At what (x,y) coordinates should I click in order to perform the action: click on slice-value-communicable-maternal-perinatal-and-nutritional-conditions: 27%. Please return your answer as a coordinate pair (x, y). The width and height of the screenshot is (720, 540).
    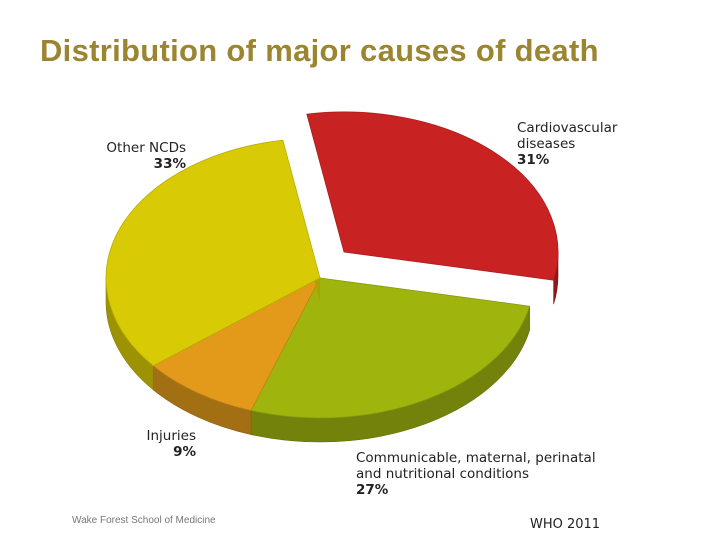
    Looking at the image, I should click on (372, 490).